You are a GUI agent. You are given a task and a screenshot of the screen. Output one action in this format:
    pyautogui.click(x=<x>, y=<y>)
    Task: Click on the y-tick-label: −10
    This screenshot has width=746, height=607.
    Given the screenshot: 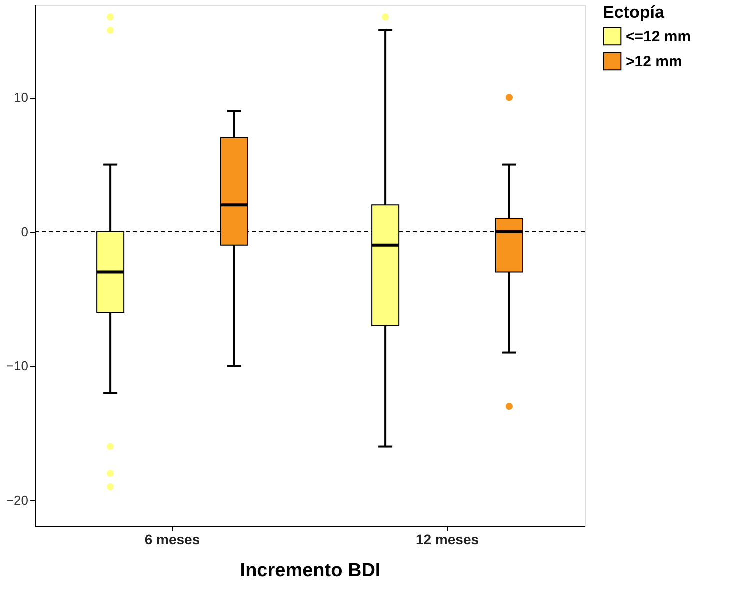 What is the action you would take?
    pyautogui.click(x=17, y=366)
    